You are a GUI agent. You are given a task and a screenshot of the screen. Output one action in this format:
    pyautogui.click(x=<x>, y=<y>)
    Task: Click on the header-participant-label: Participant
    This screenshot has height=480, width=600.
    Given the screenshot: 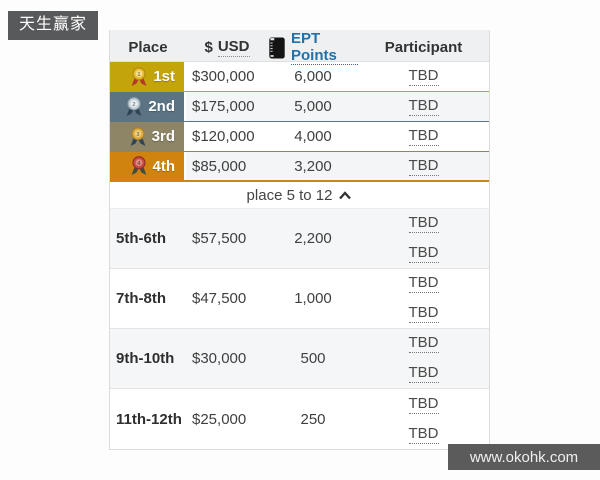 What is the action you would take?
    pyautogui.click(x=423, y=47)
    